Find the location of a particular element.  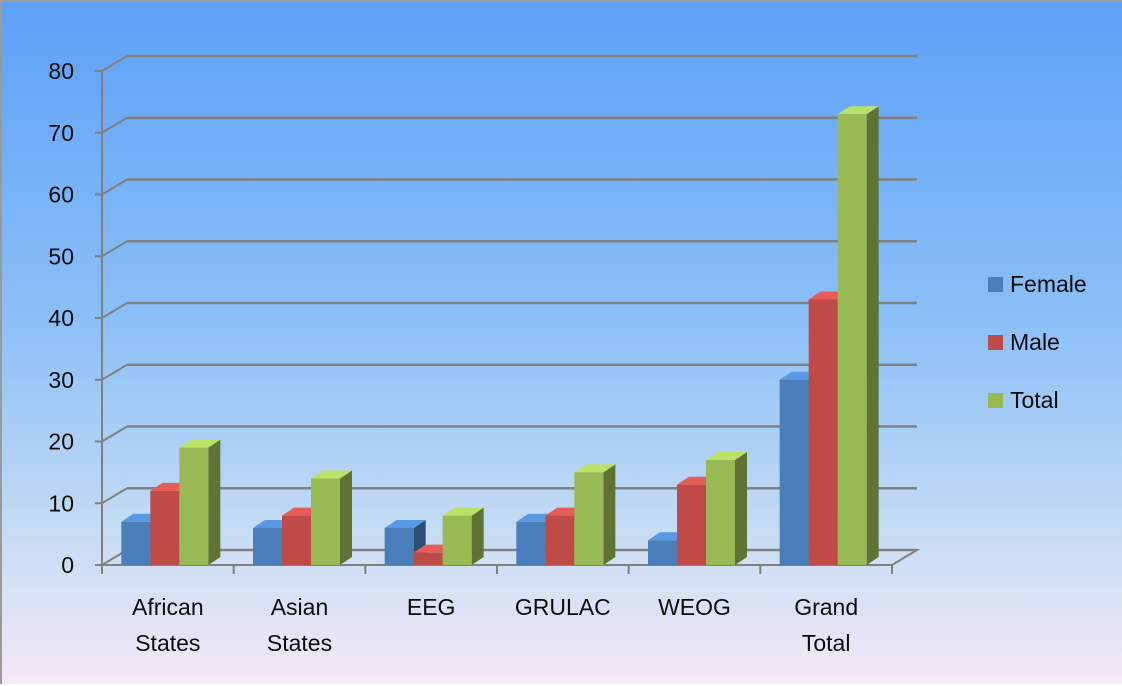

x-tick-label: Asian is located at coordinates (300, 607).